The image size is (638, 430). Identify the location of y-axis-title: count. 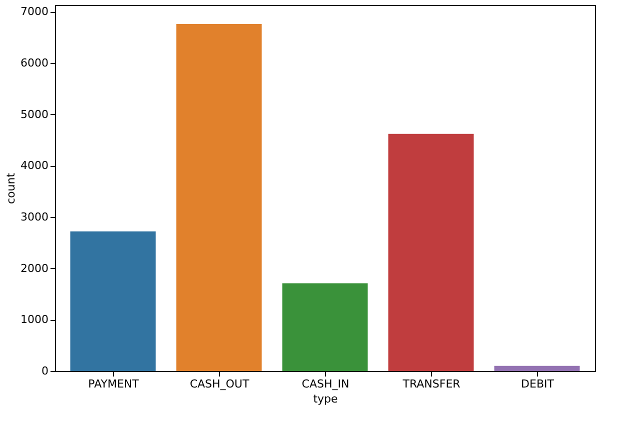
(11, 188).